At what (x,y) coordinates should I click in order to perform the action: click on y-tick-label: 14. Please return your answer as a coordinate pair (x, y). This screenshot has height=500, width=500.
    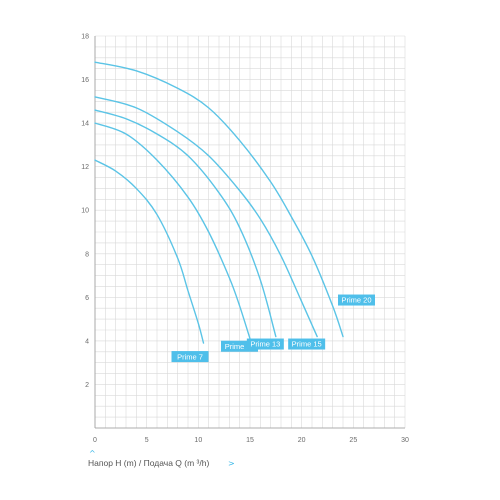
    Looking at the image, I should click on (85, 124).